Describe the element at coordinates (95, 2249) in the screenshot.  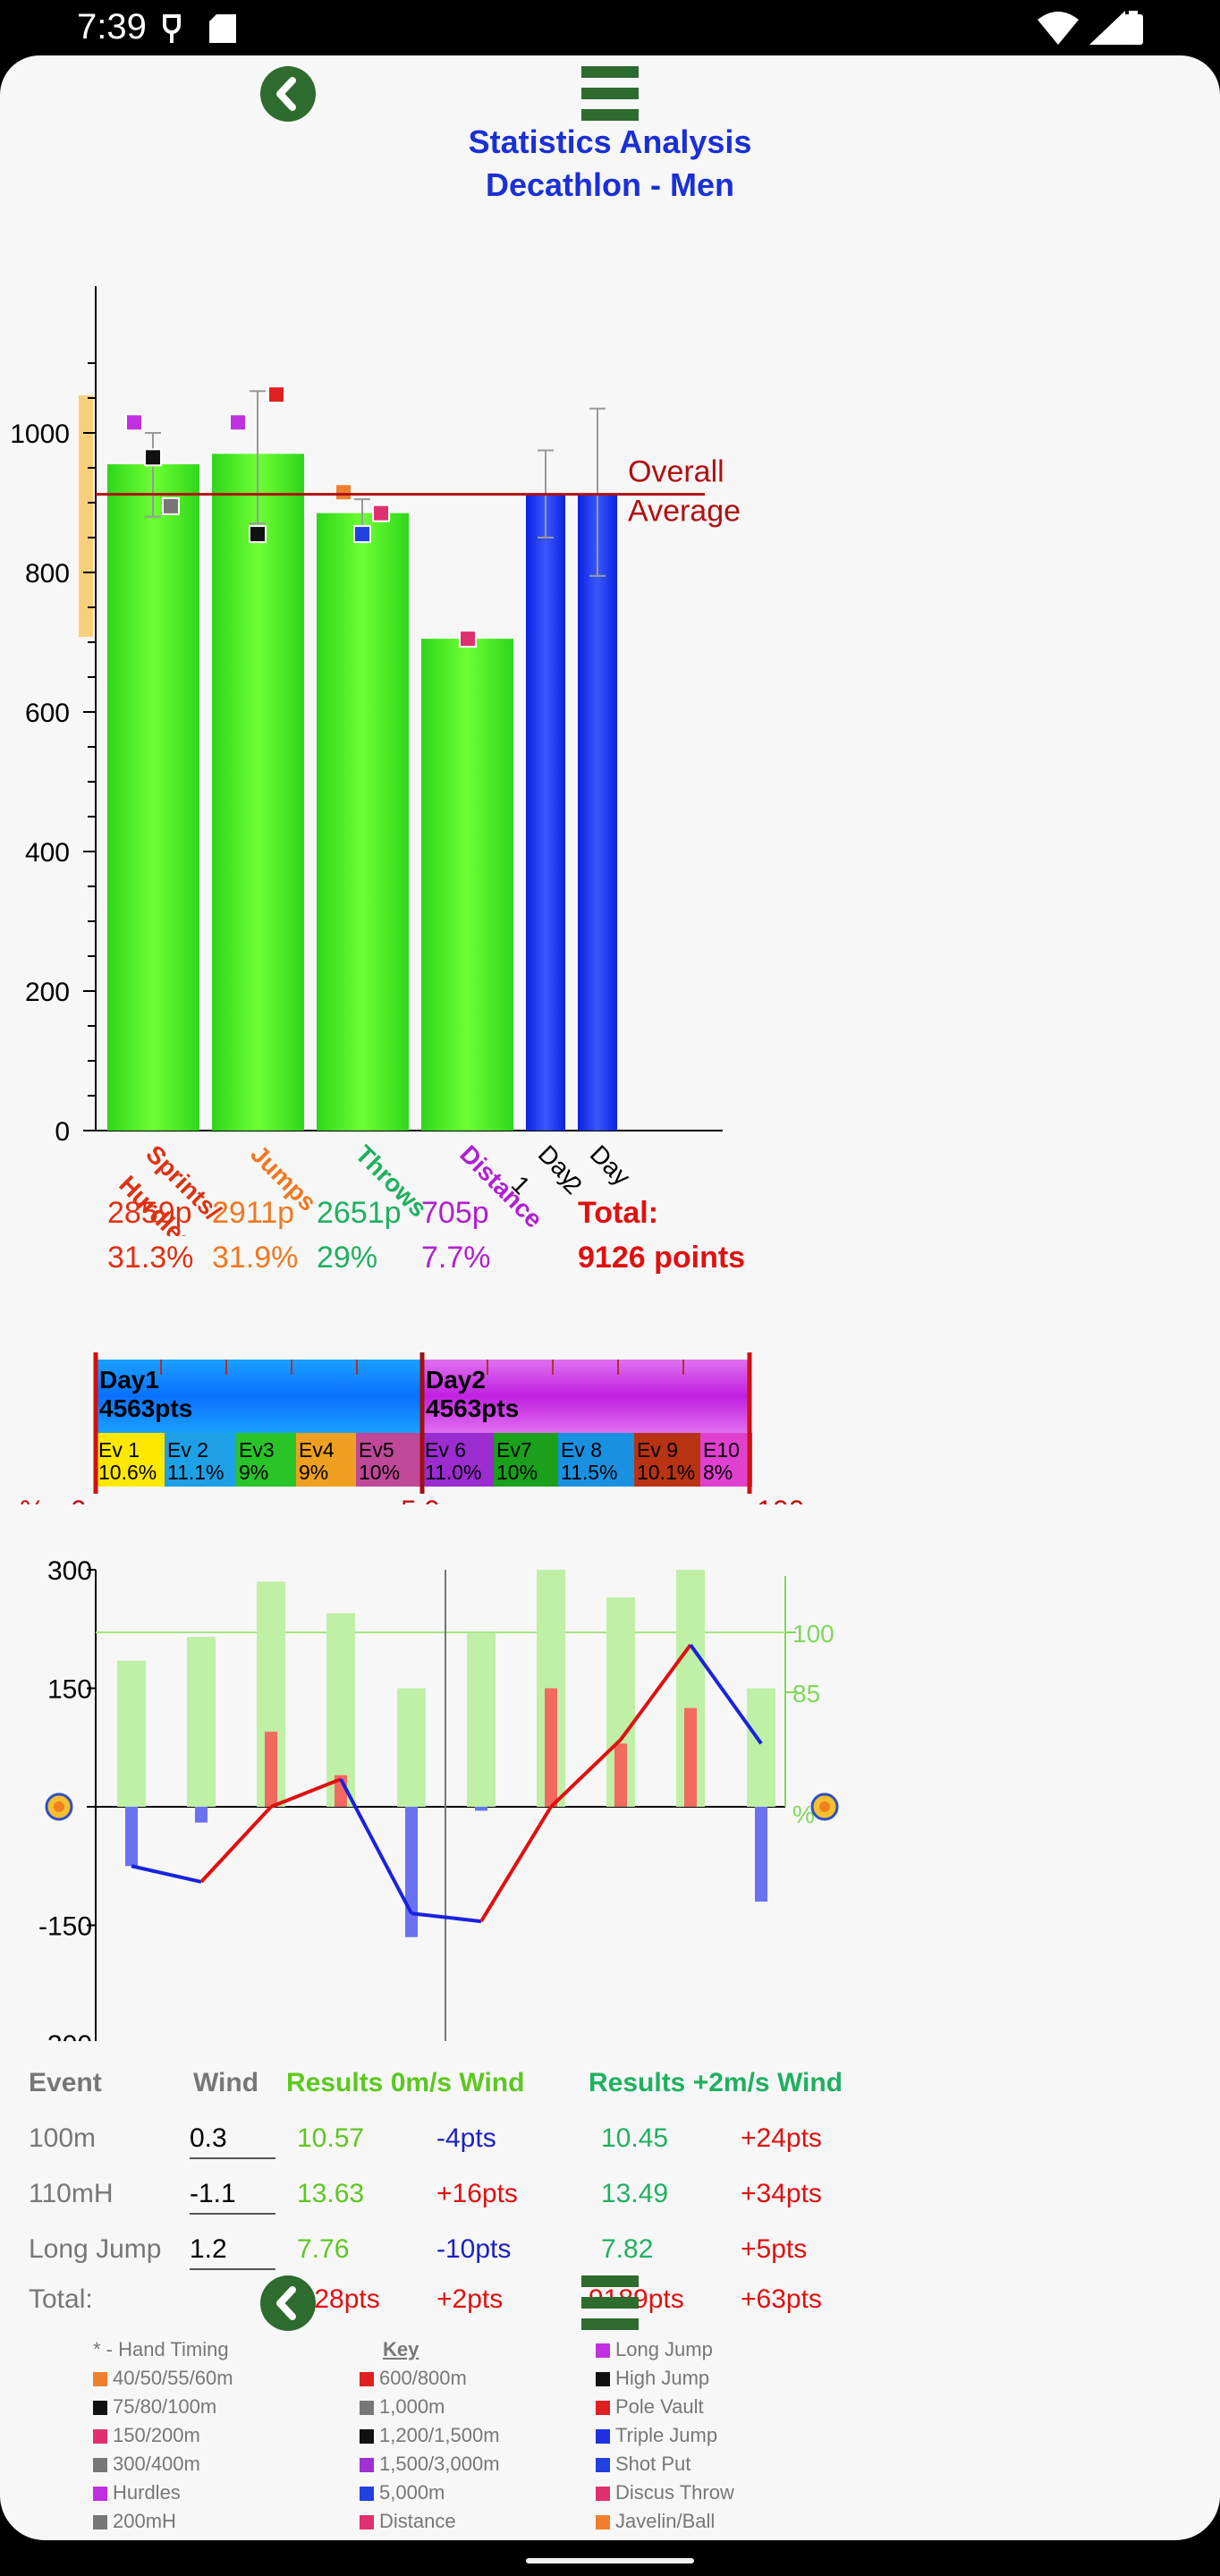
I see `row-event: Long Jump` at that location.